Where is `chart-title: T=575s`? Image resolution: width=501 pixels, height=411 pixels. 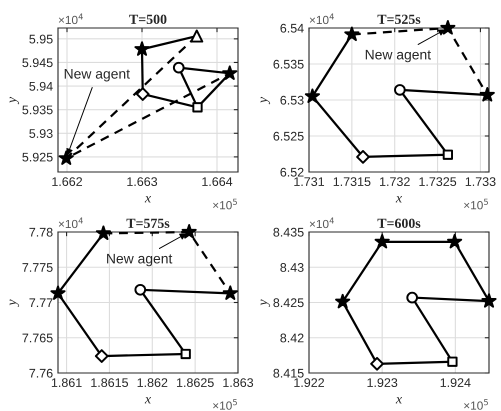
chart-title: T=575s is located at coordinates (148, 223).